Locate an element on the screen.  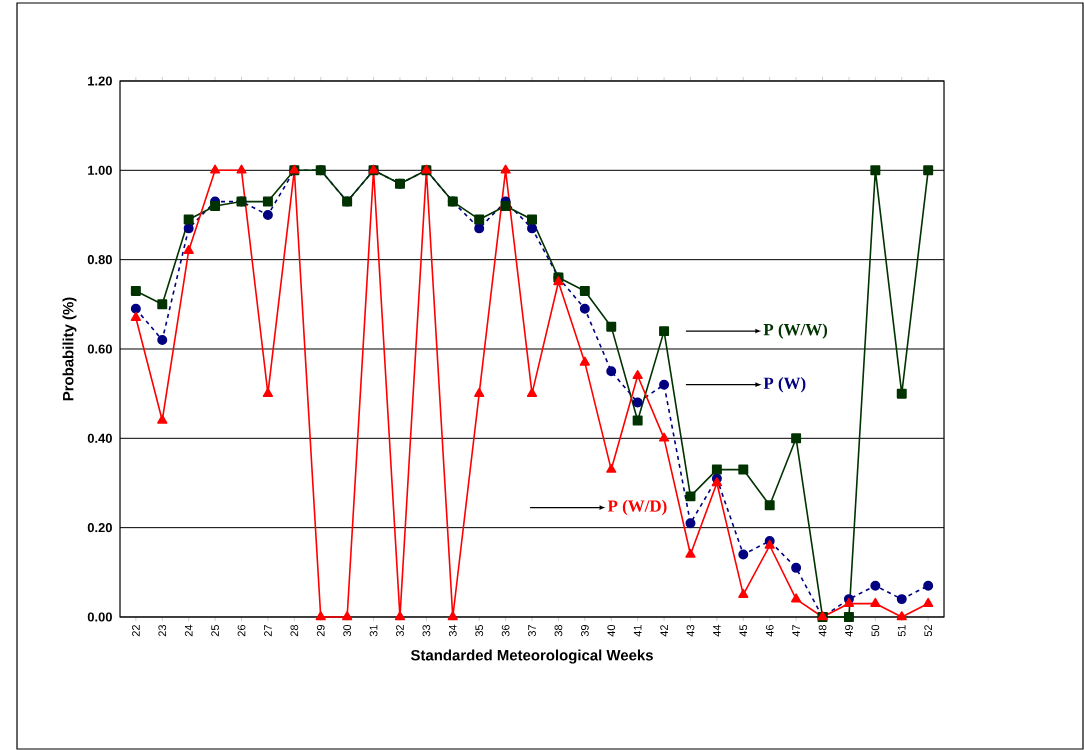
x-tick-label: 24 is located at coordinates (188, 630).